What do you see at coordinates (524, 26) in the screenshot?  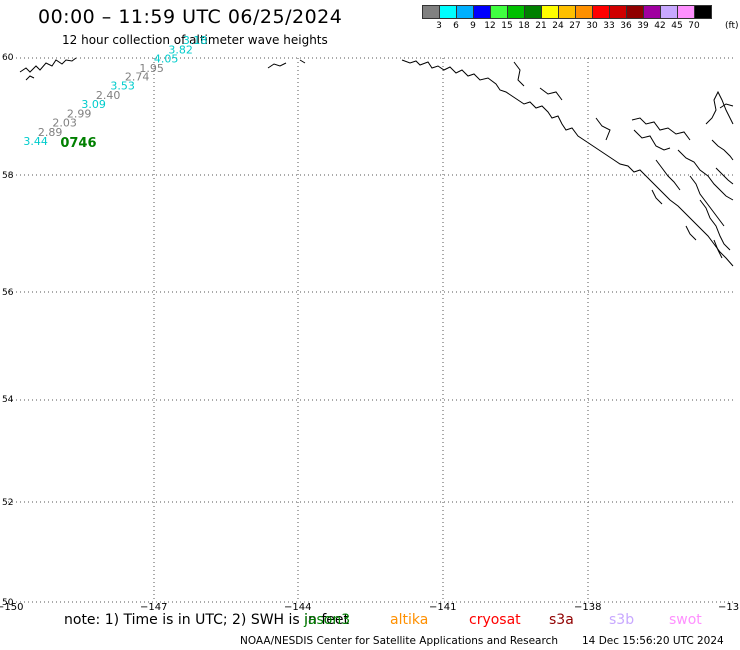 I see `legend-tick-label: 18` at bounding box center [524, 26].